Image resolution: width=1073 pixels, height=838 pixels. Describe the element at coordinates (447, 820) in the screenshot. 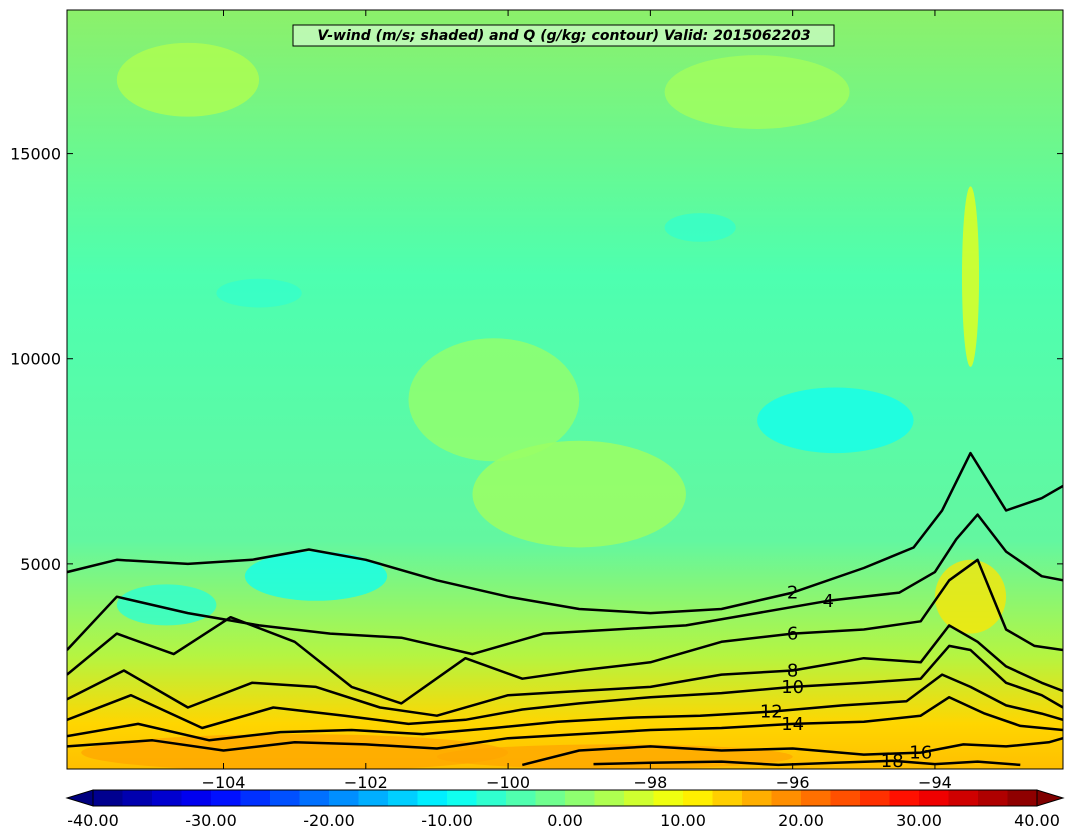

I see `colorbar-tick-label: -10.00` at that location.